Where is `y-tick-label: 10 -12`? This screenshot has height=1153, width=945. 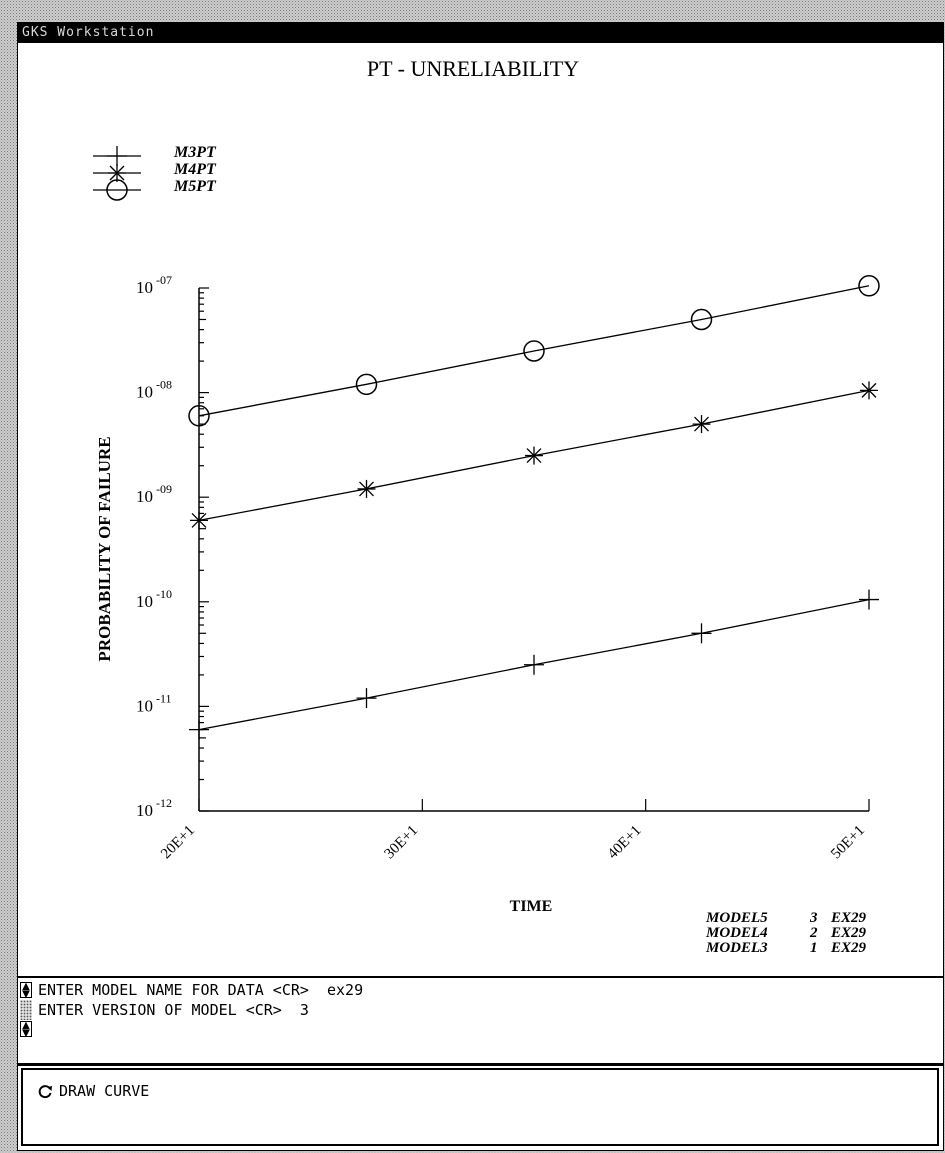 y-tick-label: 10 -12 is located at coordinates (154, 808).